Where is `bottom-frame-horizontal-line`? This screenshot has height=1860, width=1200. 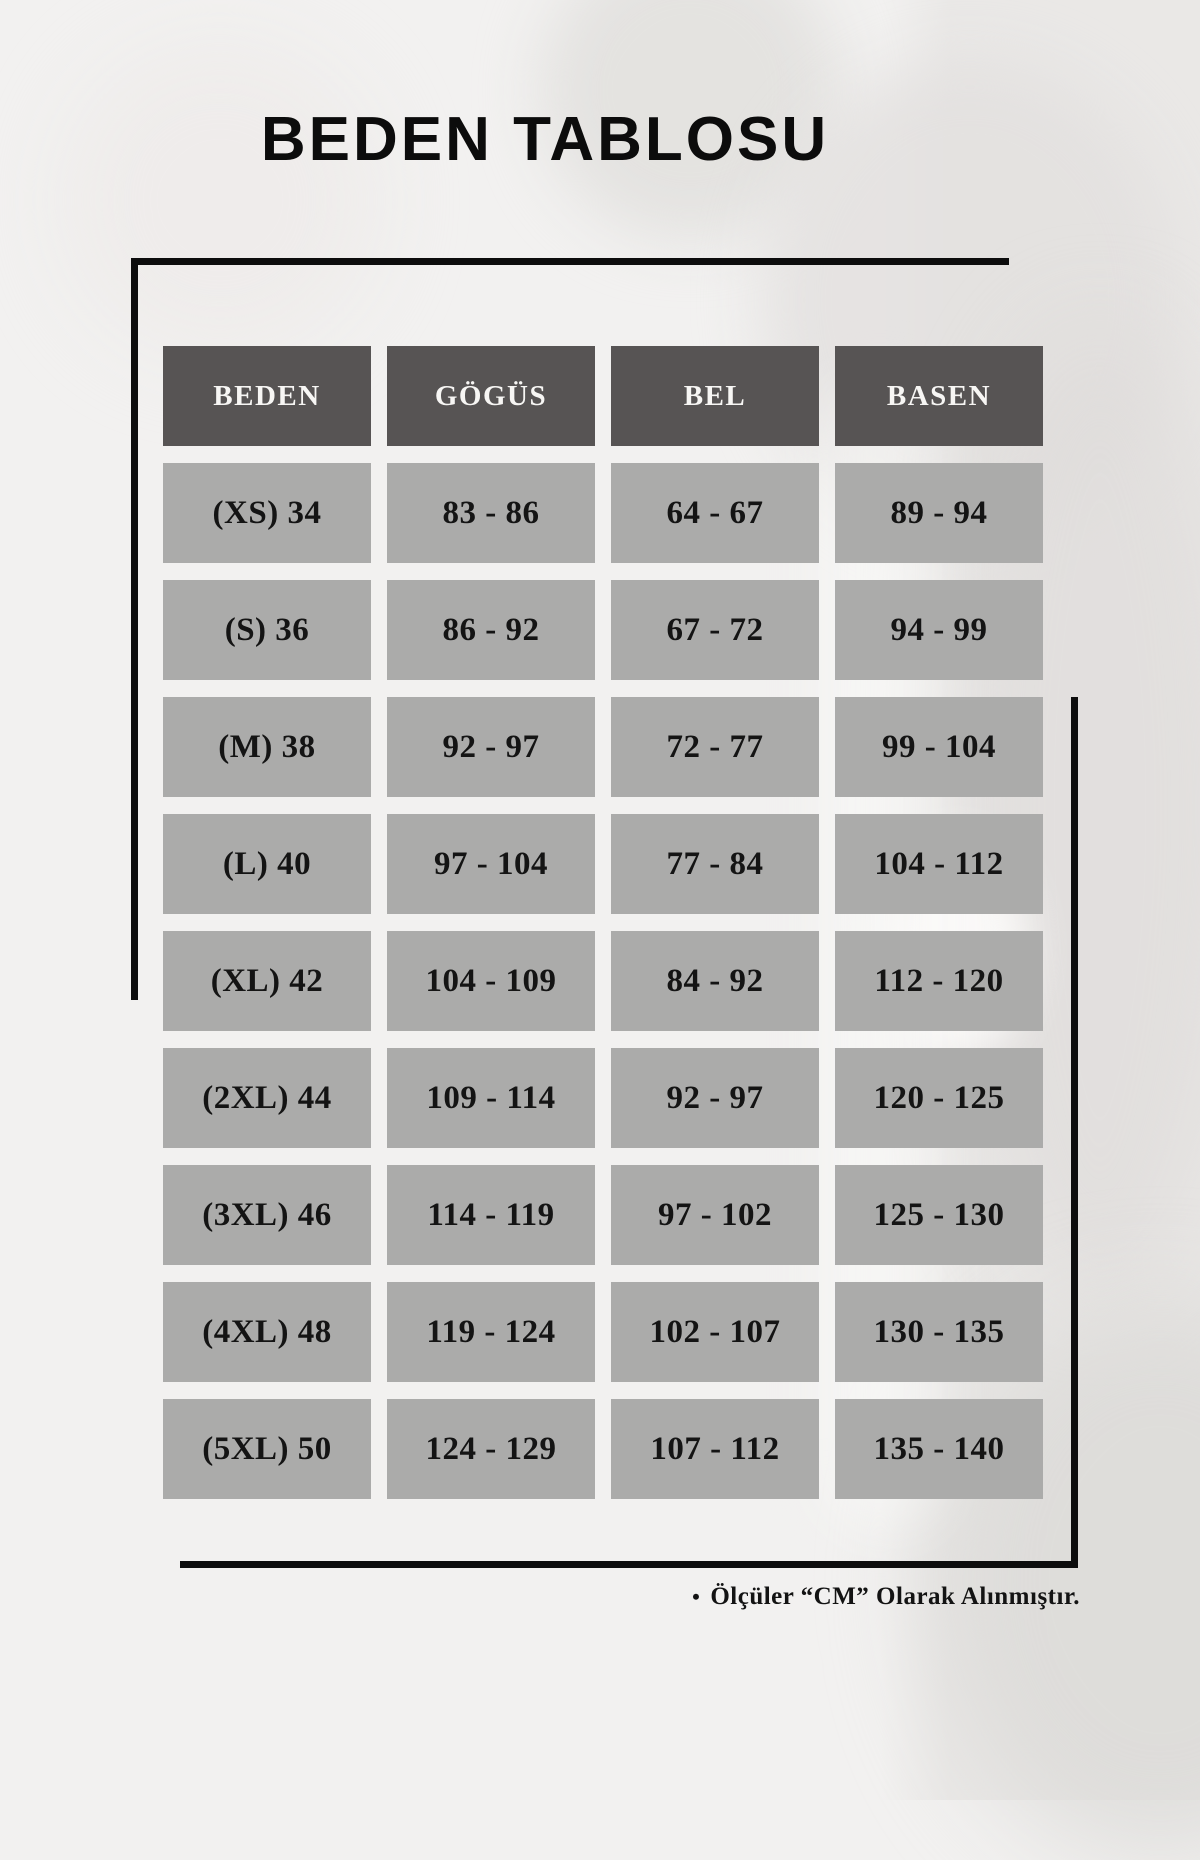 bottom-frame-horizontal-line is located at coordinates (629, 1564).